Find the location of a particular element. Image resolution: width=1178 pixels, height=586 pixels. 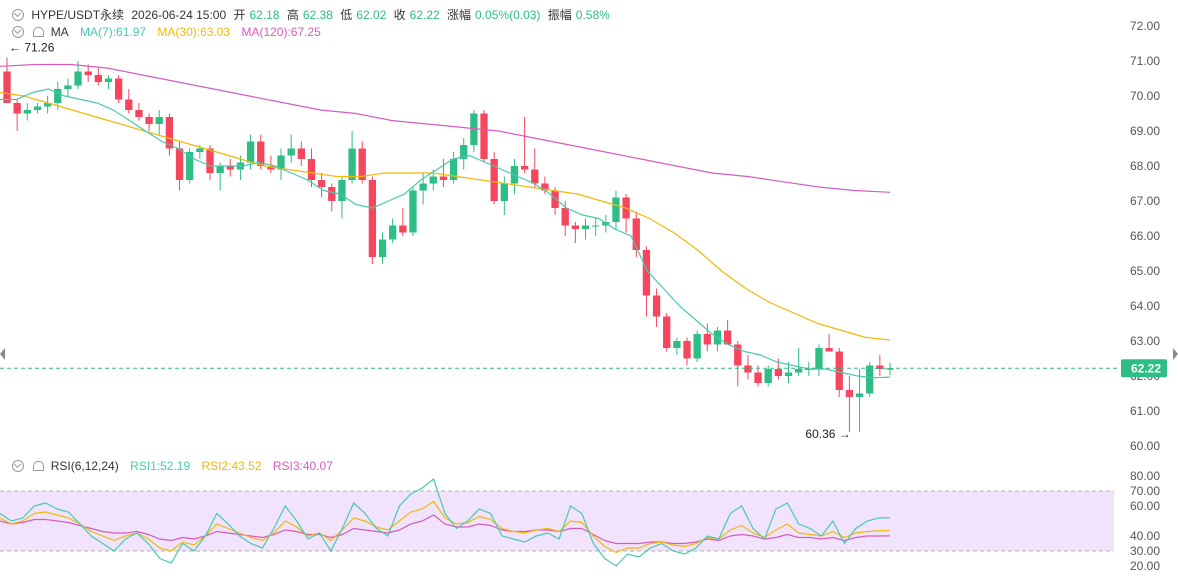

change-label: 涨幅 is located at coordinates (459, 15).